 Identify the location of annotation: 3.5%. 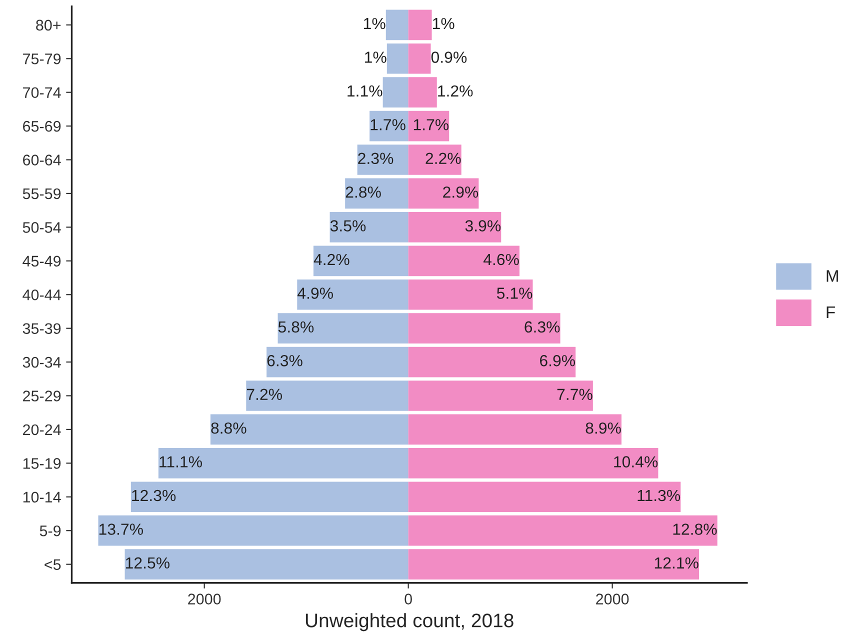
(348, 226).